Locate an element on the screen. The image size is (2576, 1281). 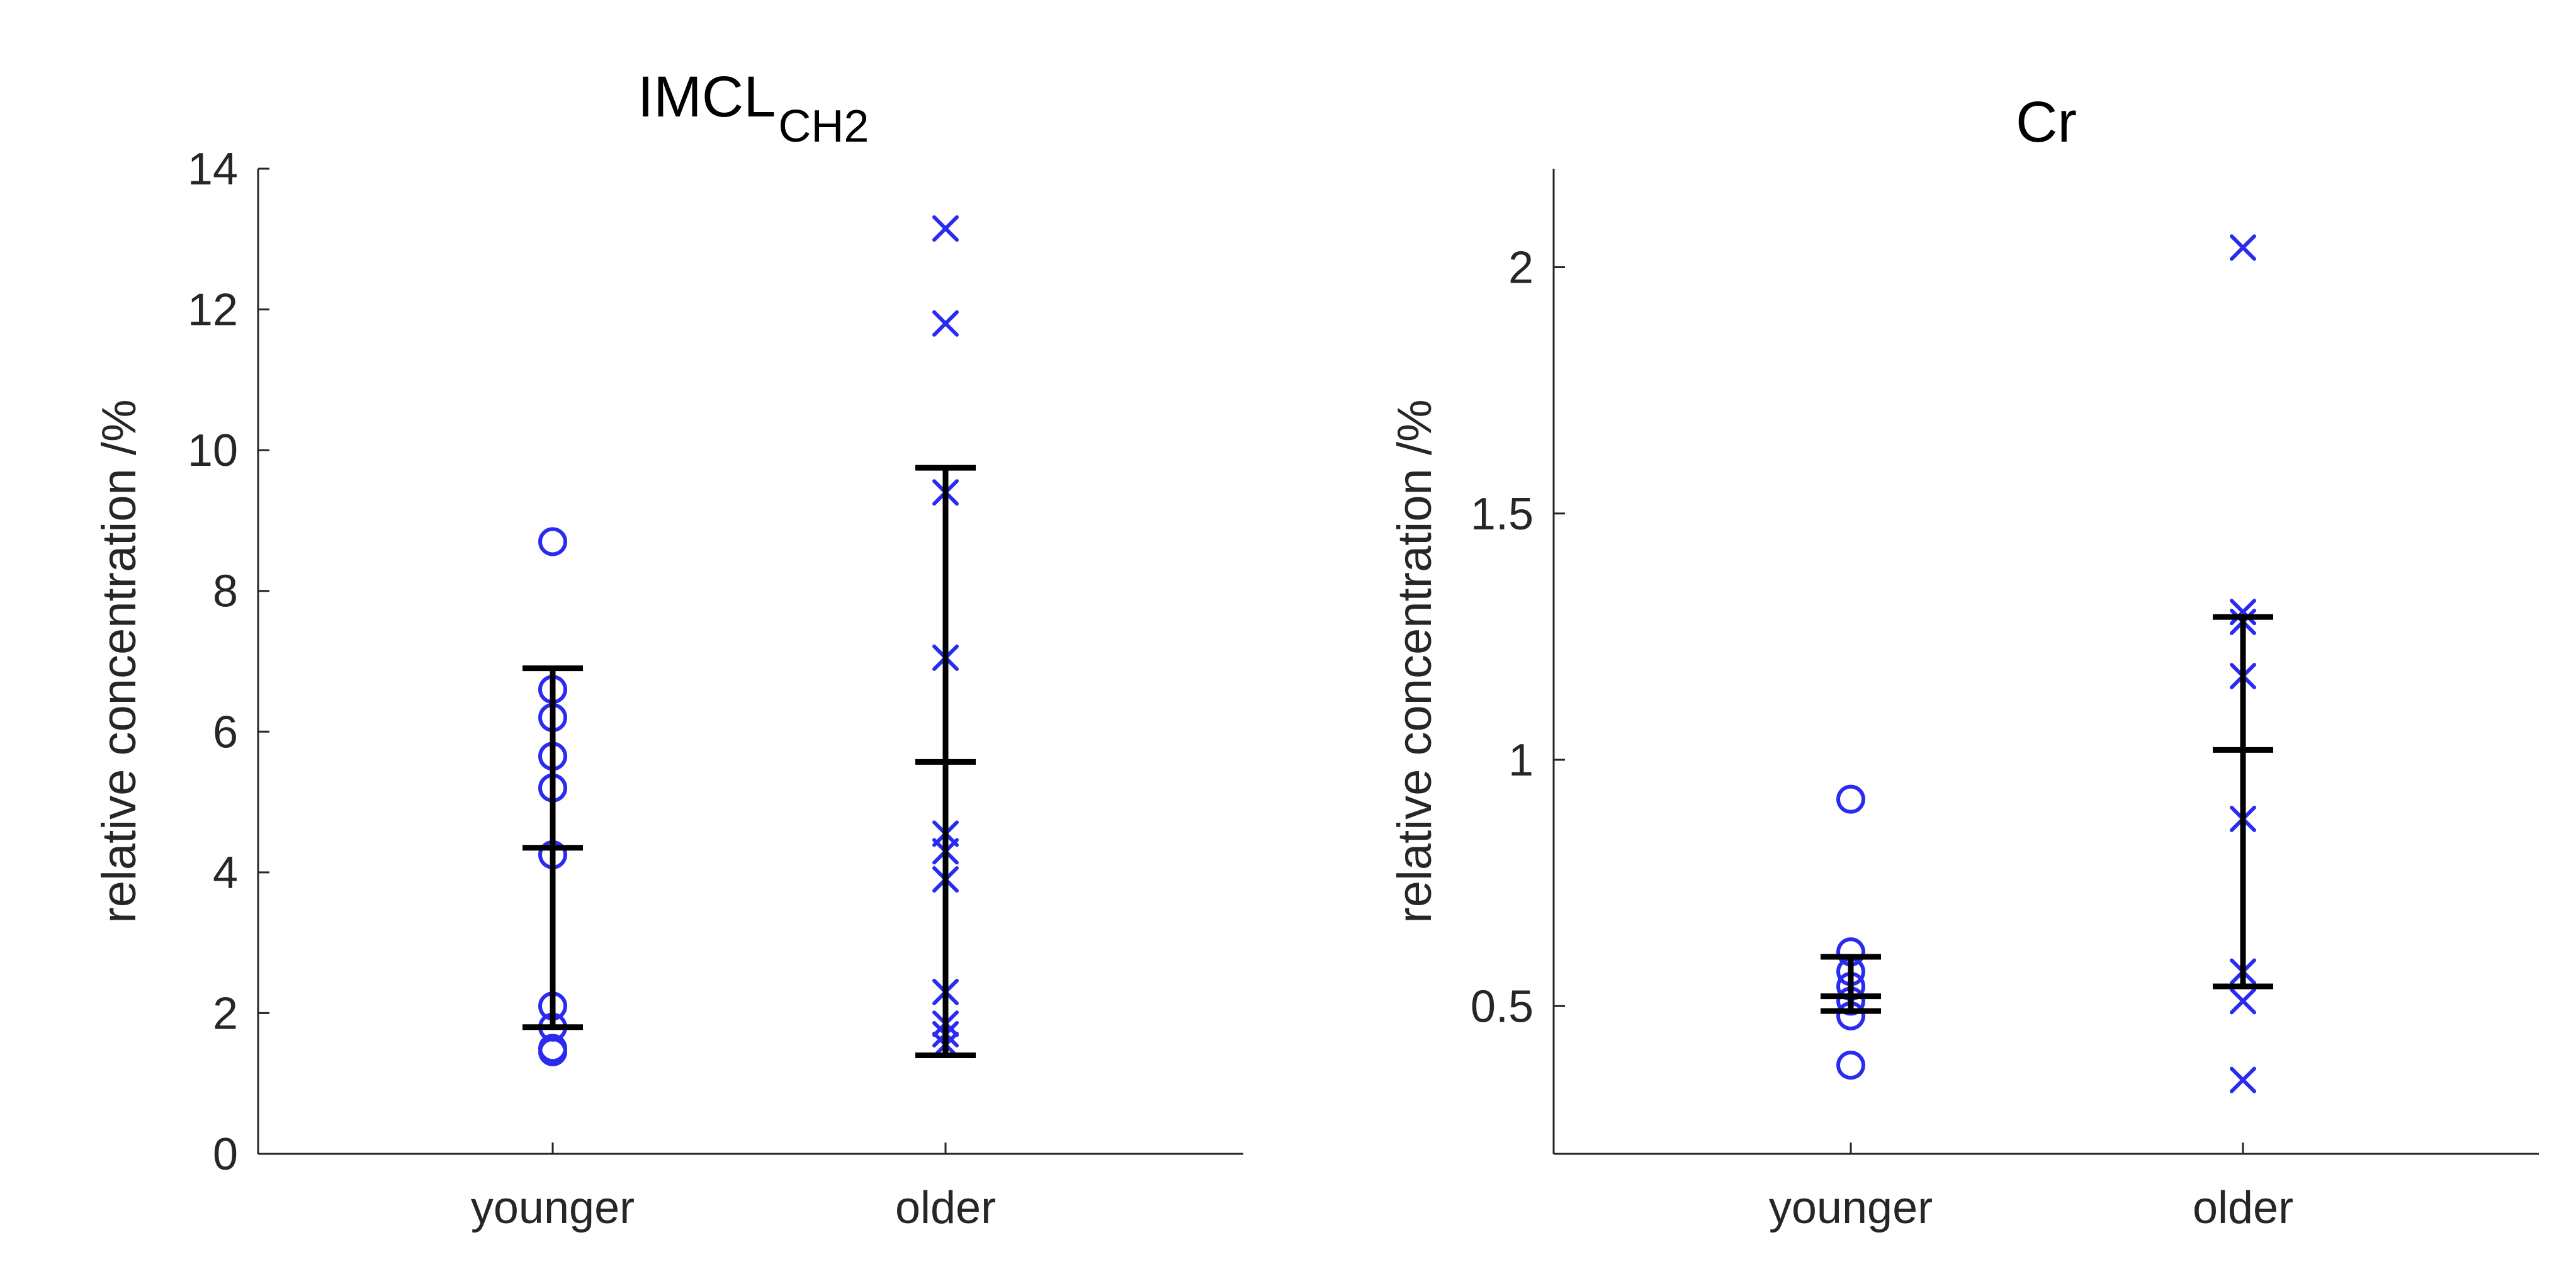
chart-1-y-tick-label: 14 is located at coordinates (213, 169).